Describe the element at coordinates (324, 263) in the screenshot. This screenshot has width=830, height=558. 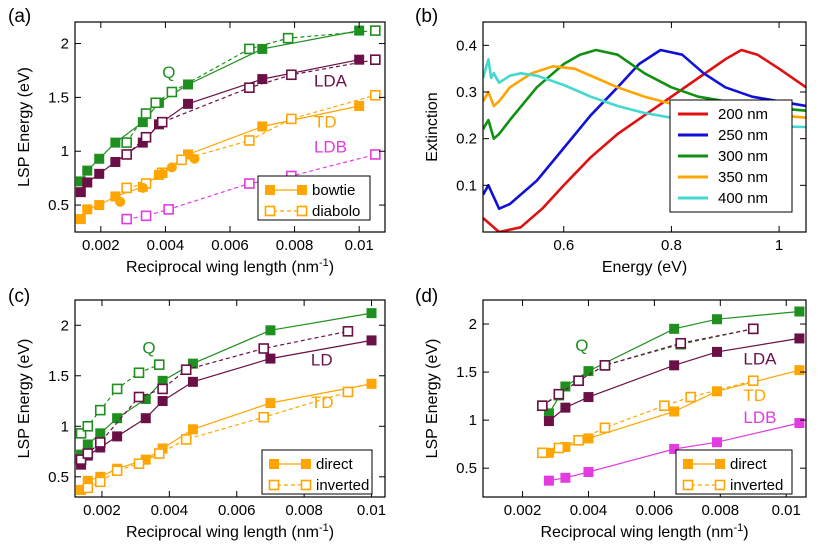
I see `x-axis-label-sup: -1` at that location.